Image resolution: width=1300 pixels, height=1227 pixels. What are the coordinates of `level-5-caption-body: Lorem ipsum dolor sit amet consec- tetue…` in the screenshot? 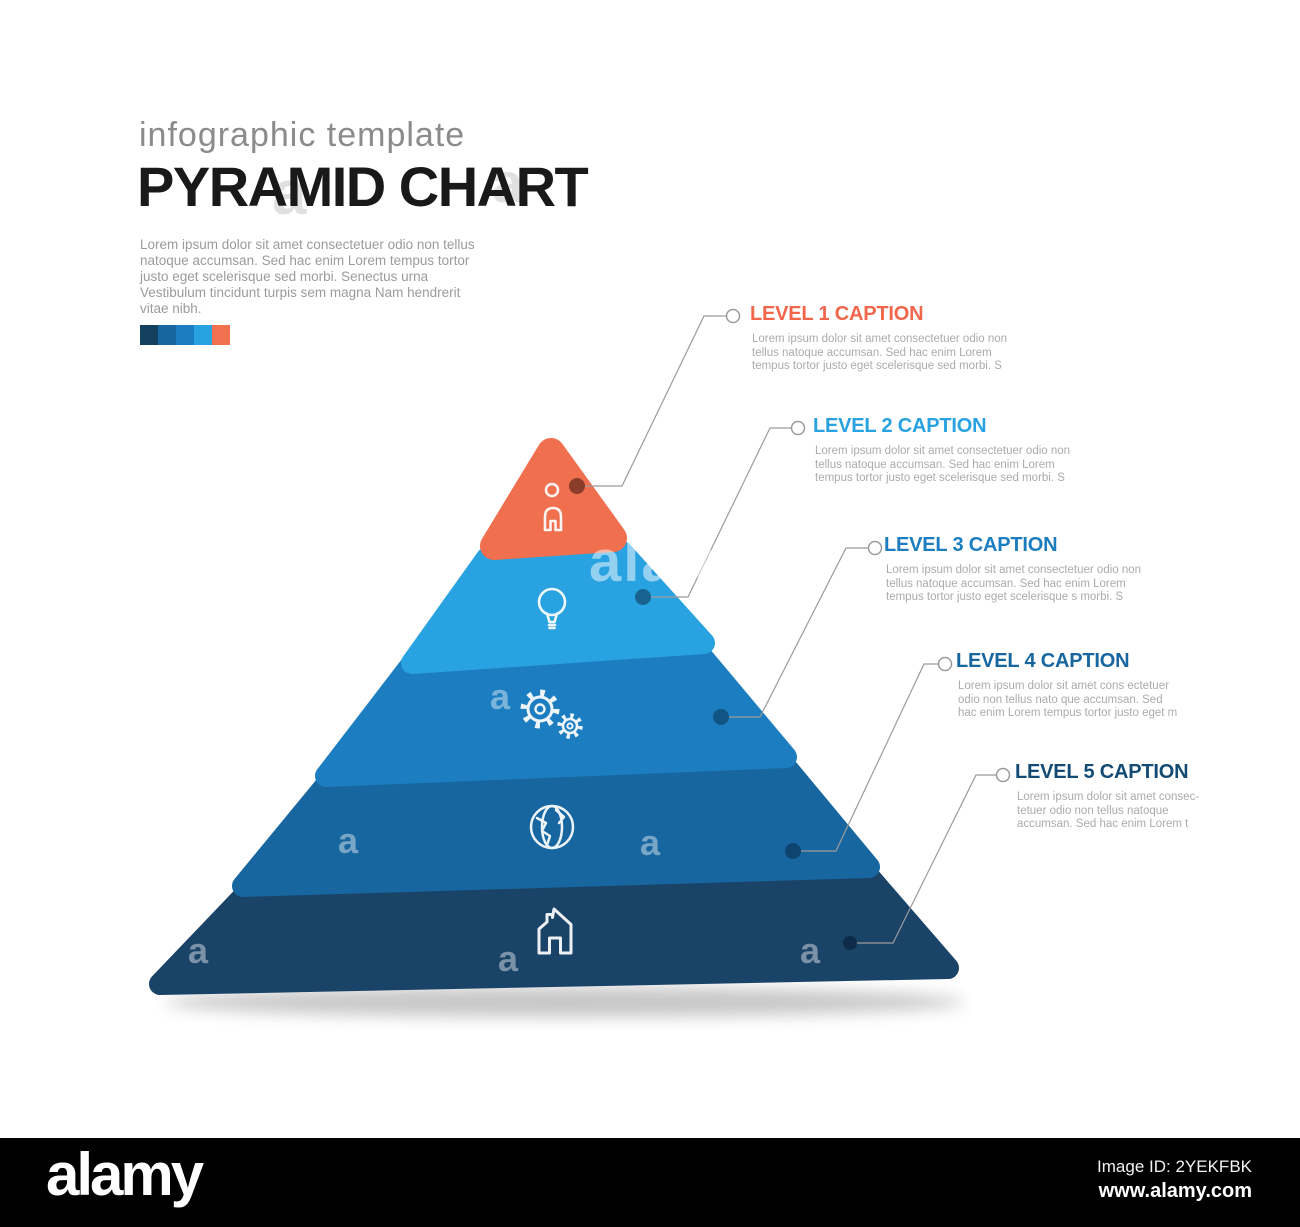 It's located at (1108, 810).